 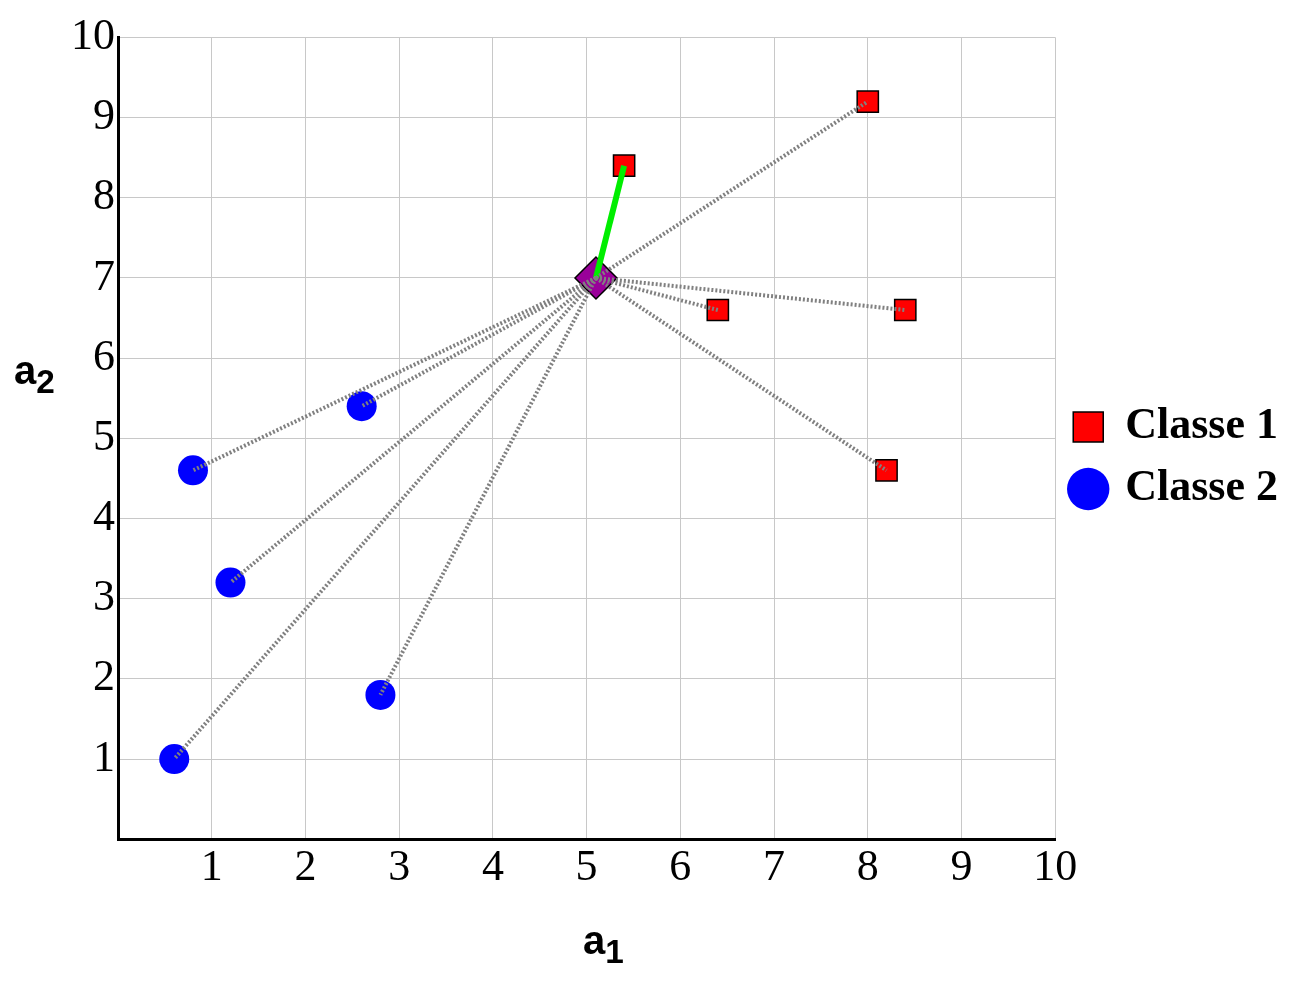 What do you see at coordinates (492, 866) in the screenshot?
I see `x-tick-label: 4` at bounding box center [492, 866].